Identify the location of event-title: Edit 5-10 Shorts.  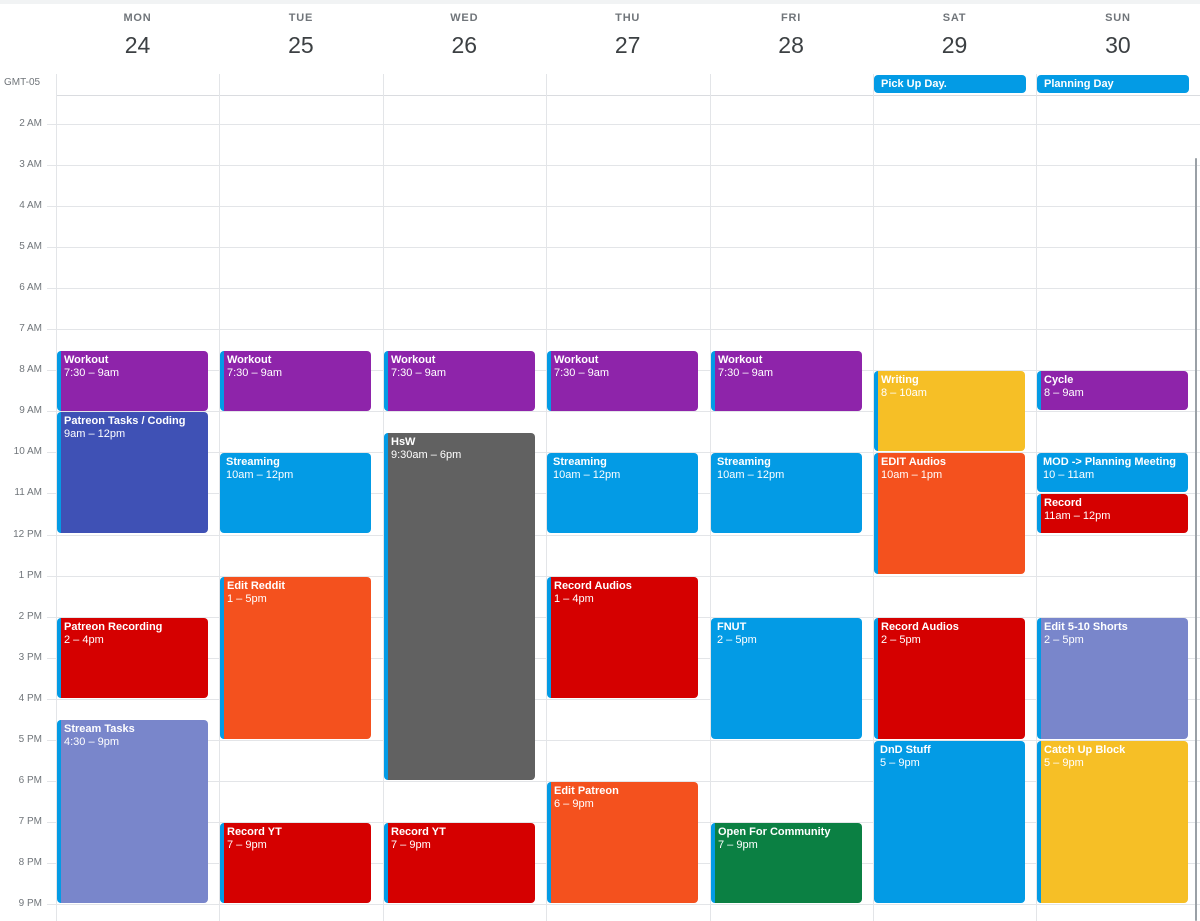
(1086, 627).